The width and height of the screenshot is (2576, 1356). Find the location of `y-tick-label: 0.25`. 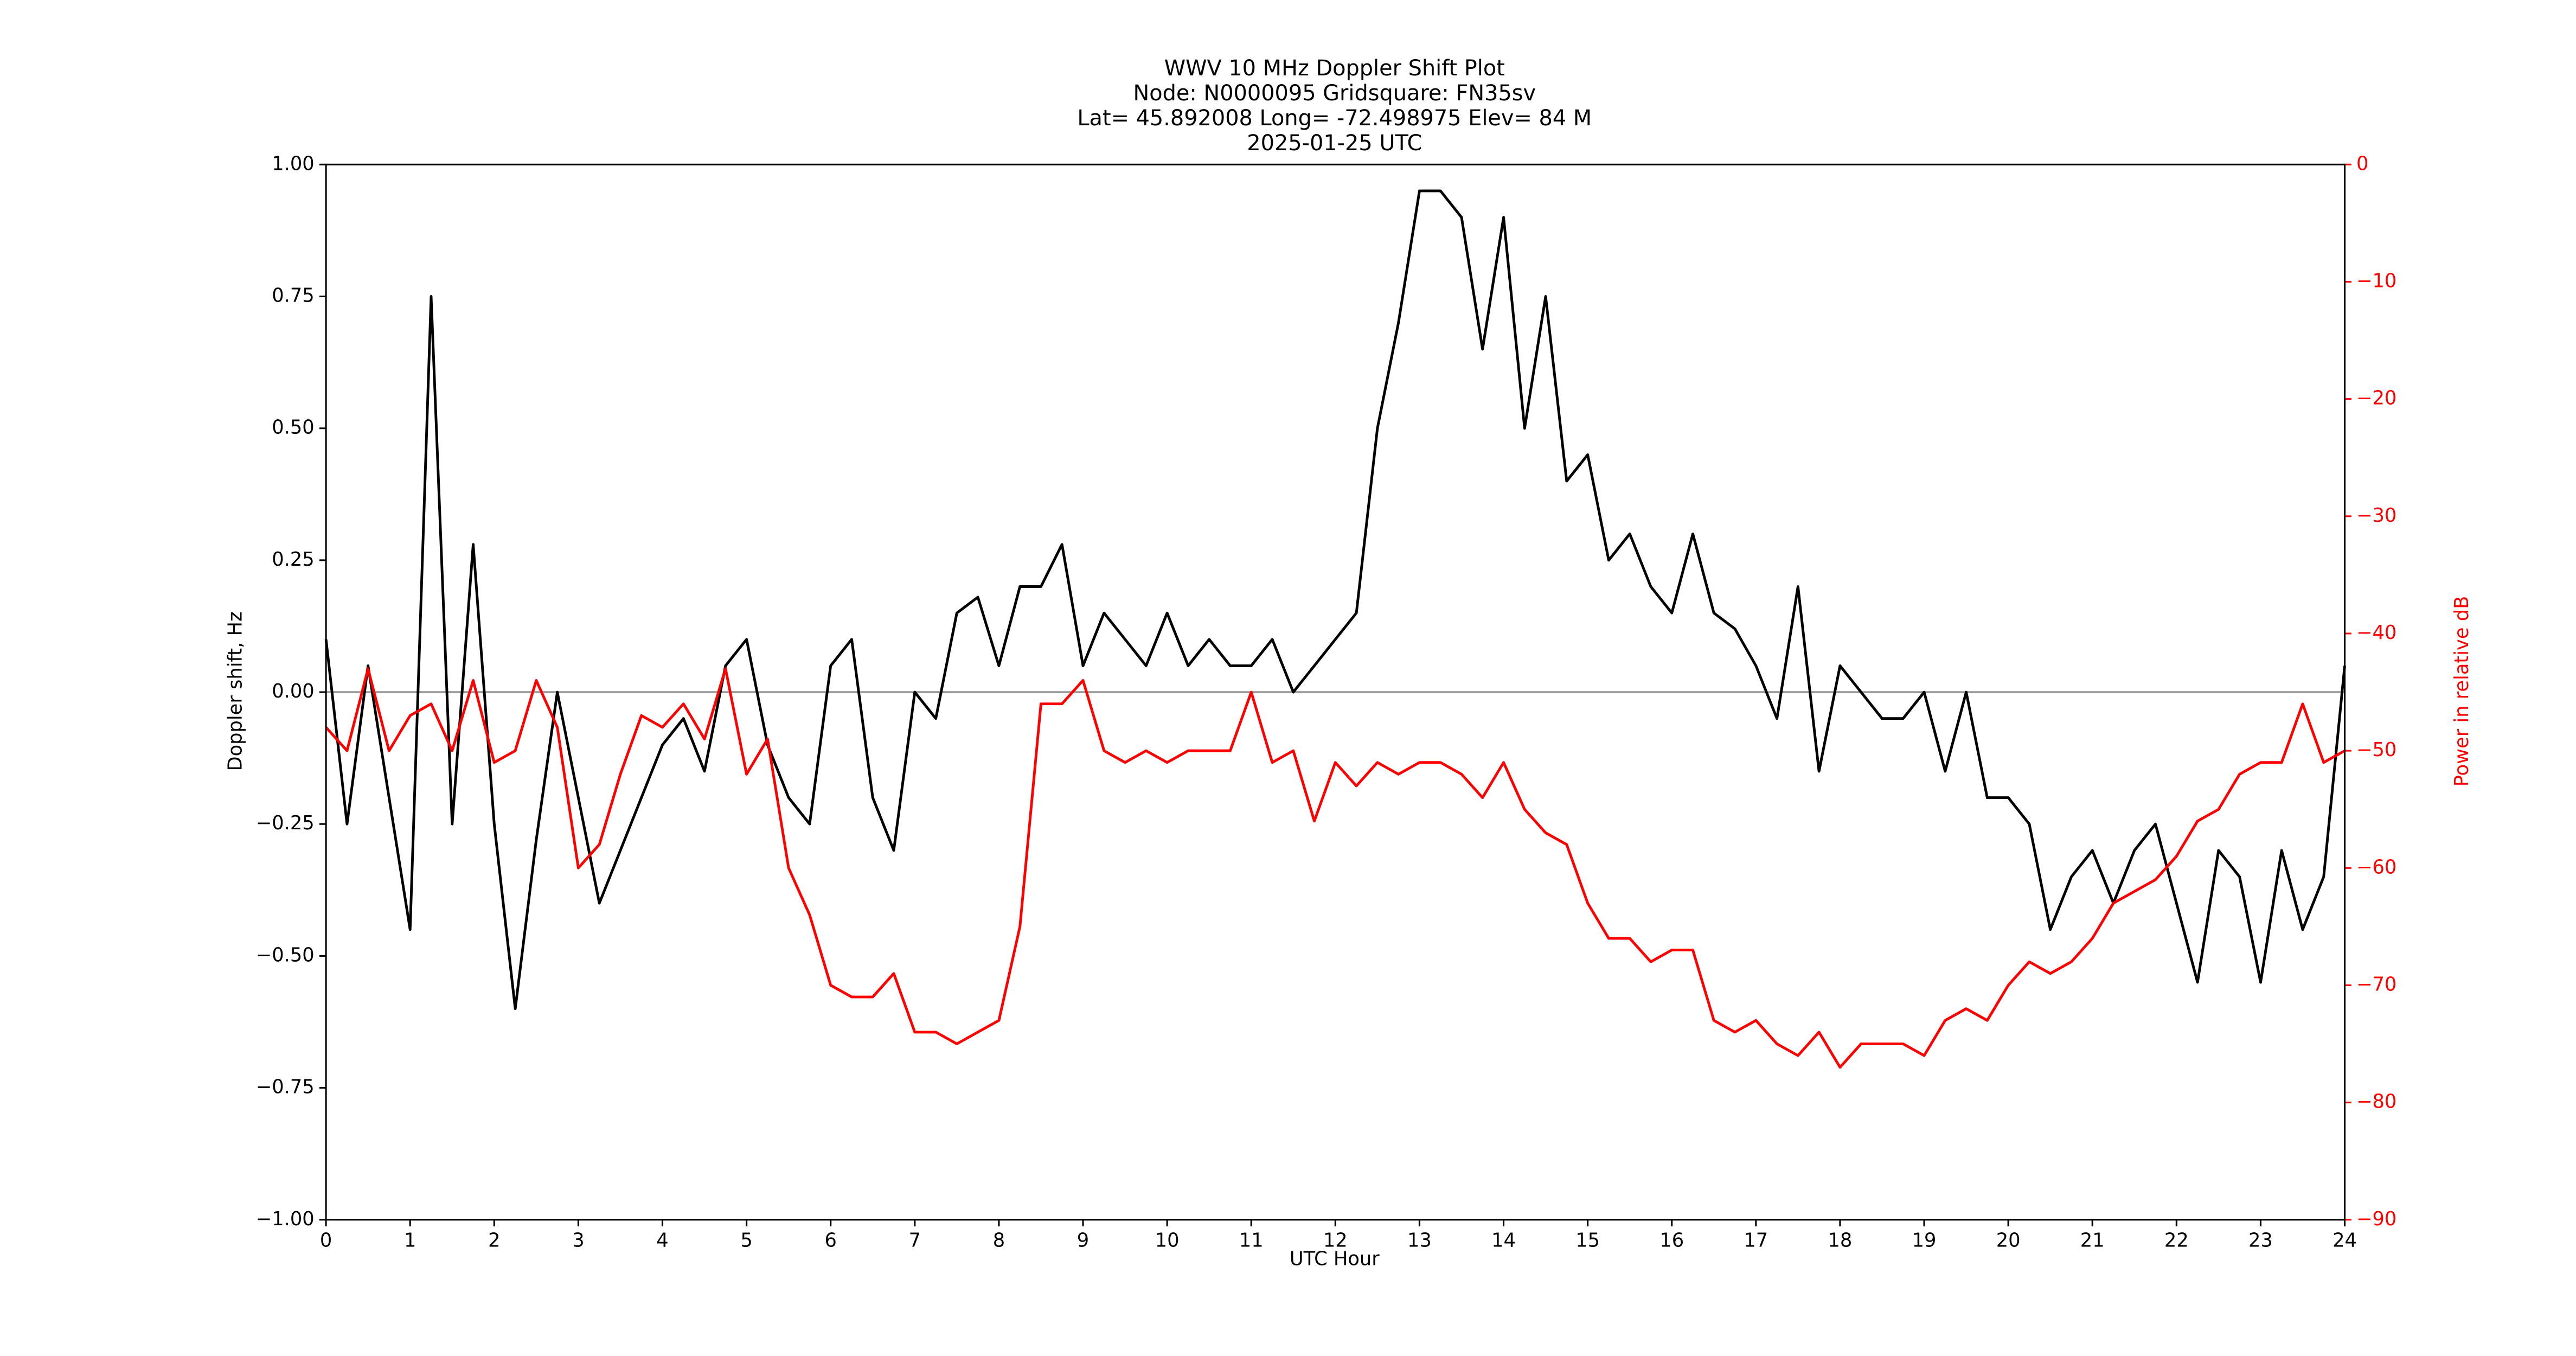

y-tick-label: 0.25 is located at coordinates (293, 559).